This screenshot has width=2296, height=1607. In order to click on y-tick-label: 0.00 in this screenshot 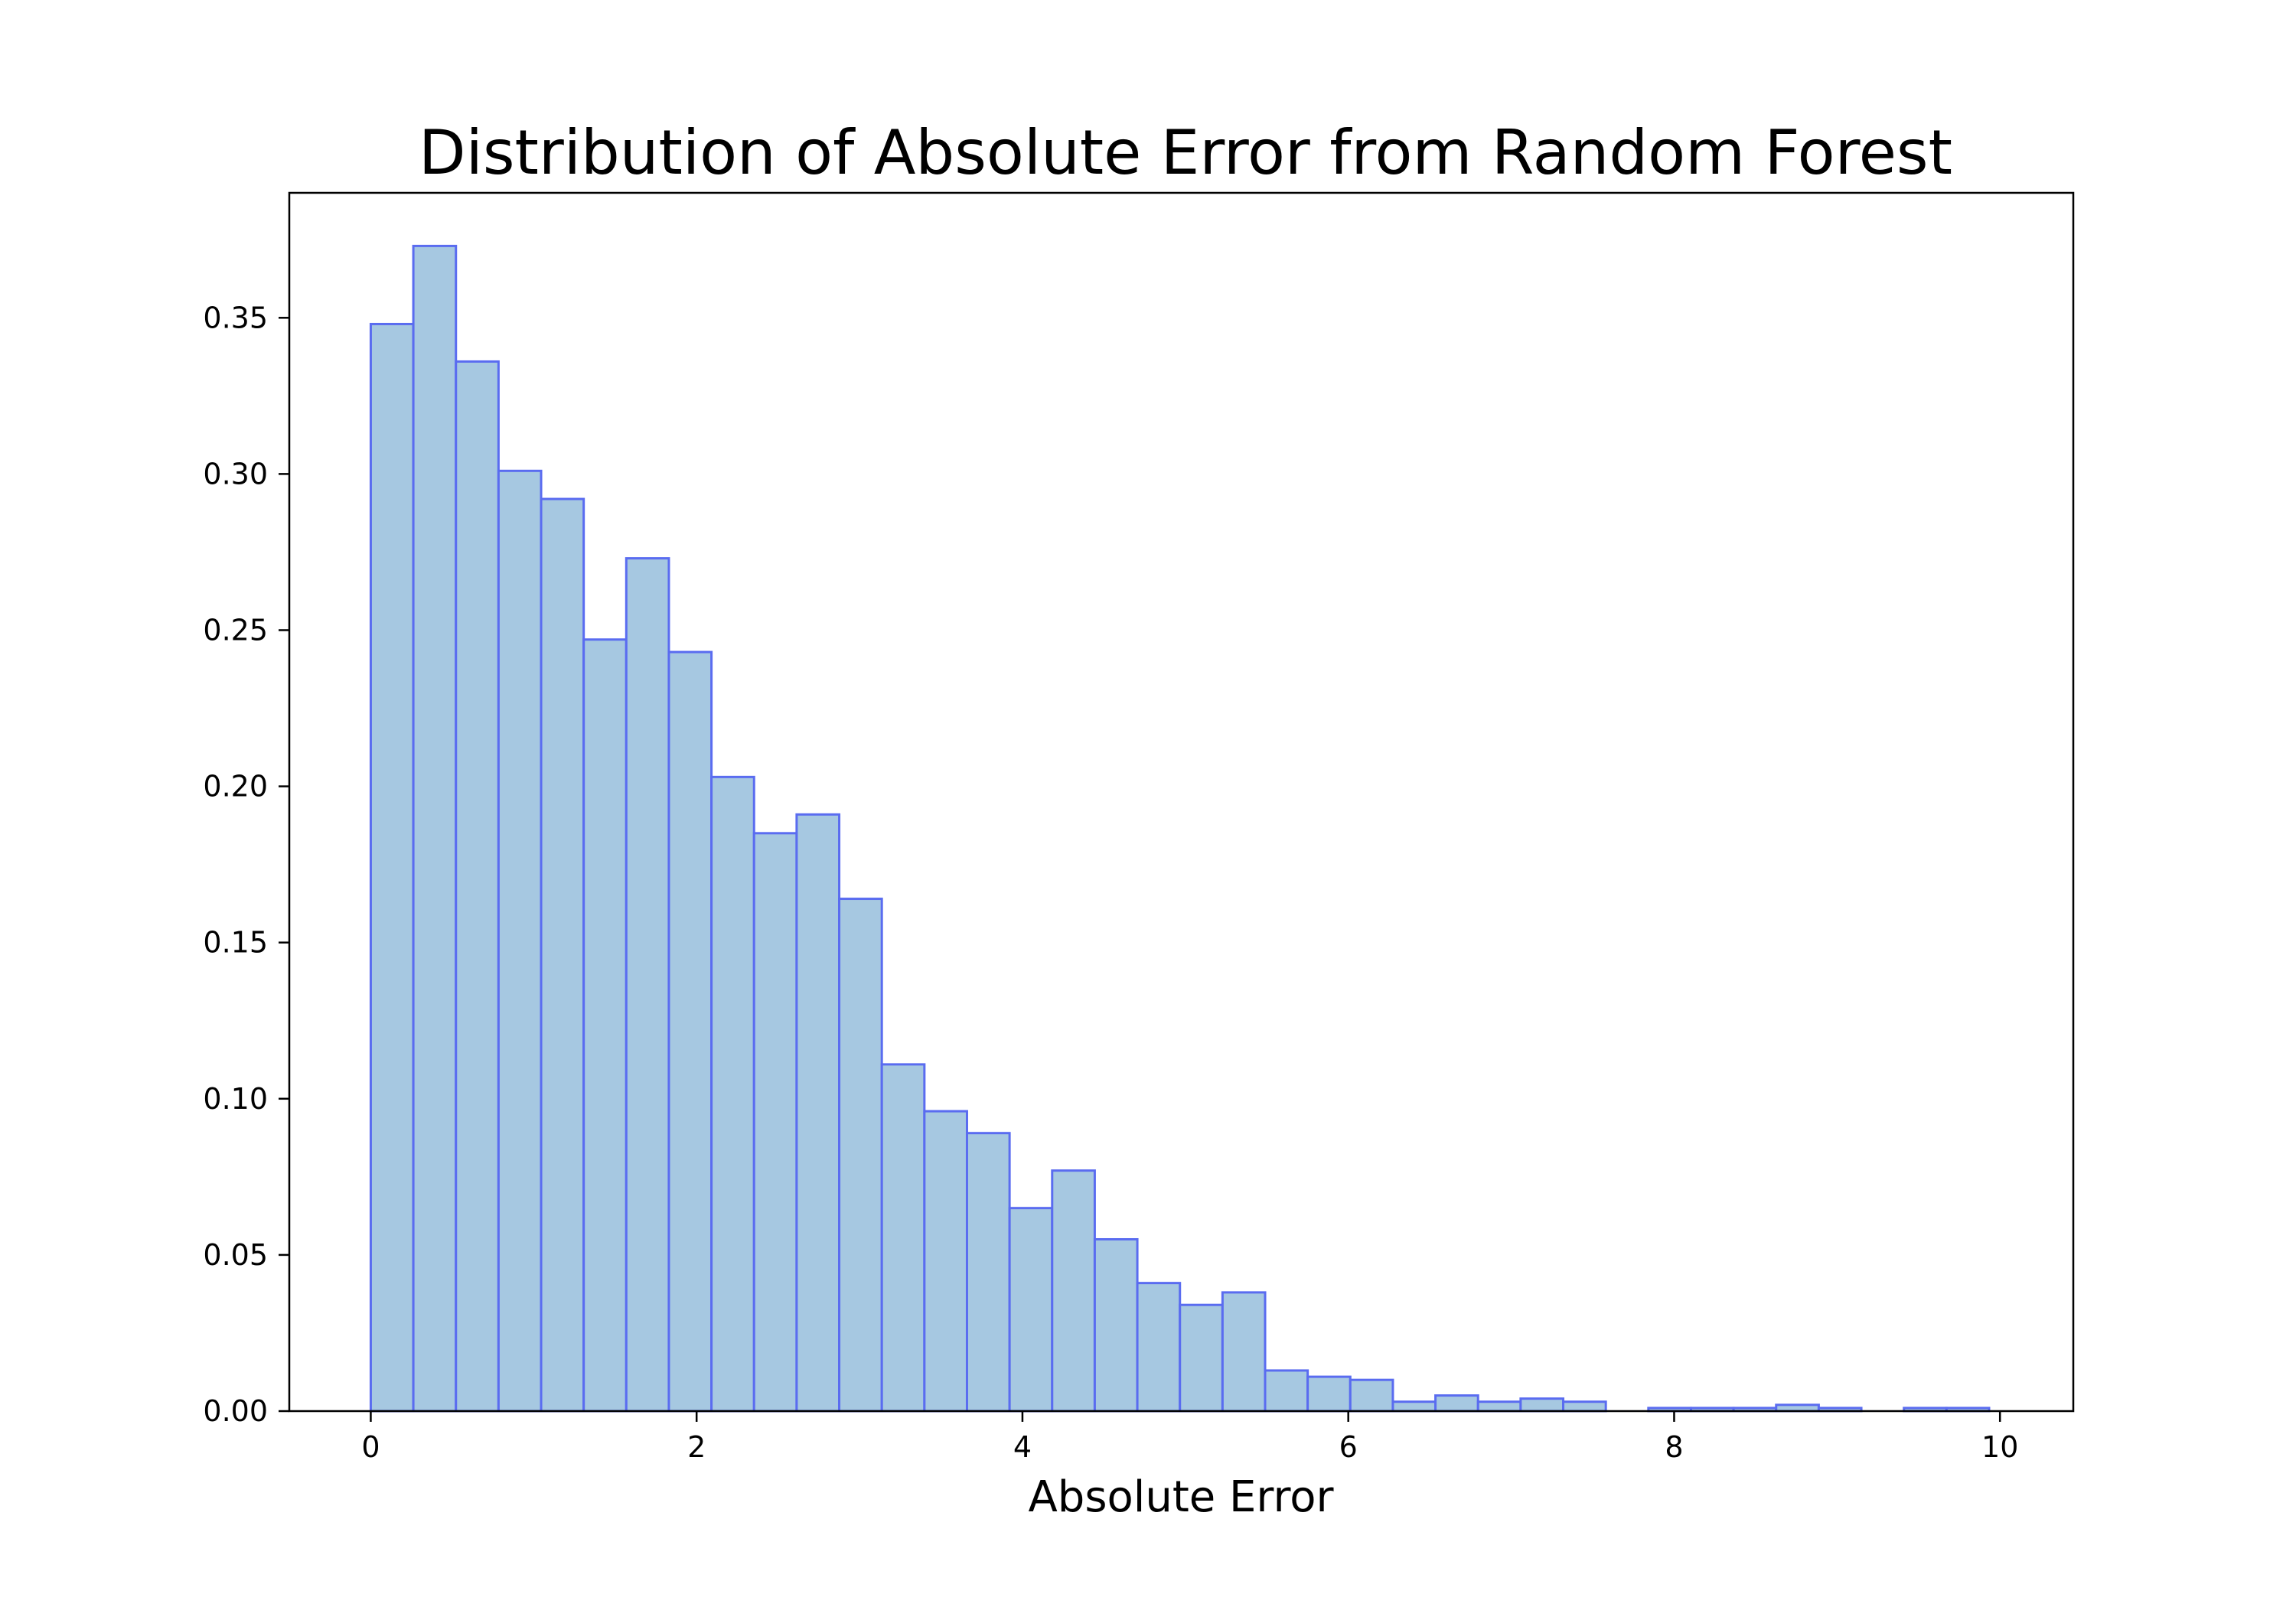, I will do `click(235, 1411)`.